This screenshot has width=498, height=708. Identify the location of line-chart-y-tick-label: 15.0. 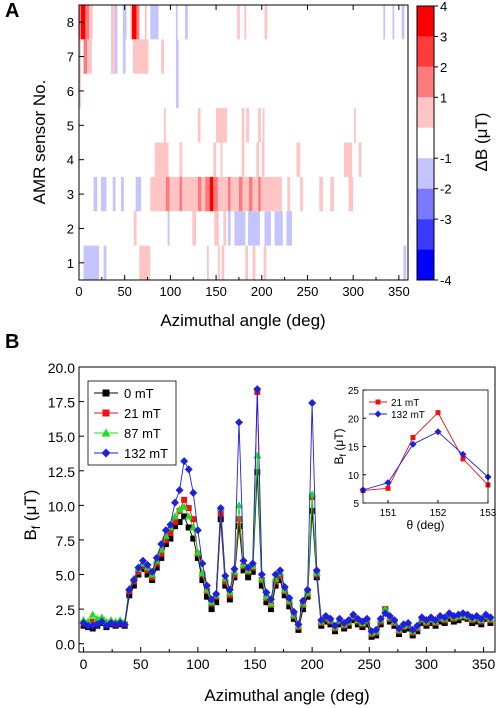
(61, 437).